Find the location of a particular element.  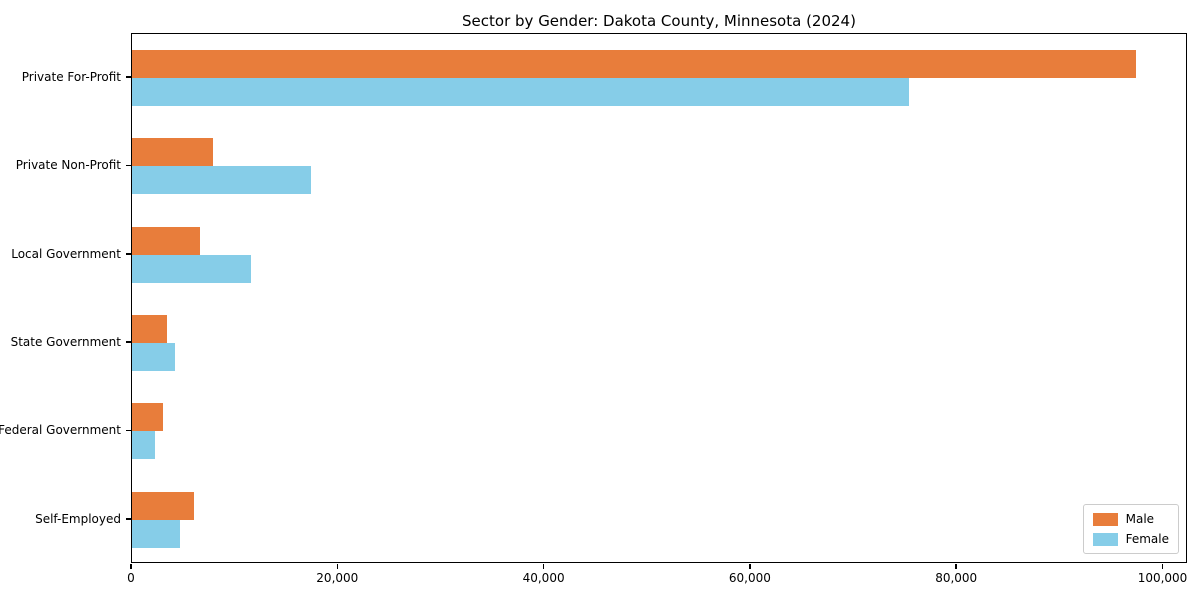

y-tick-label: Private For-Profit is located at coordinates (71, 77).